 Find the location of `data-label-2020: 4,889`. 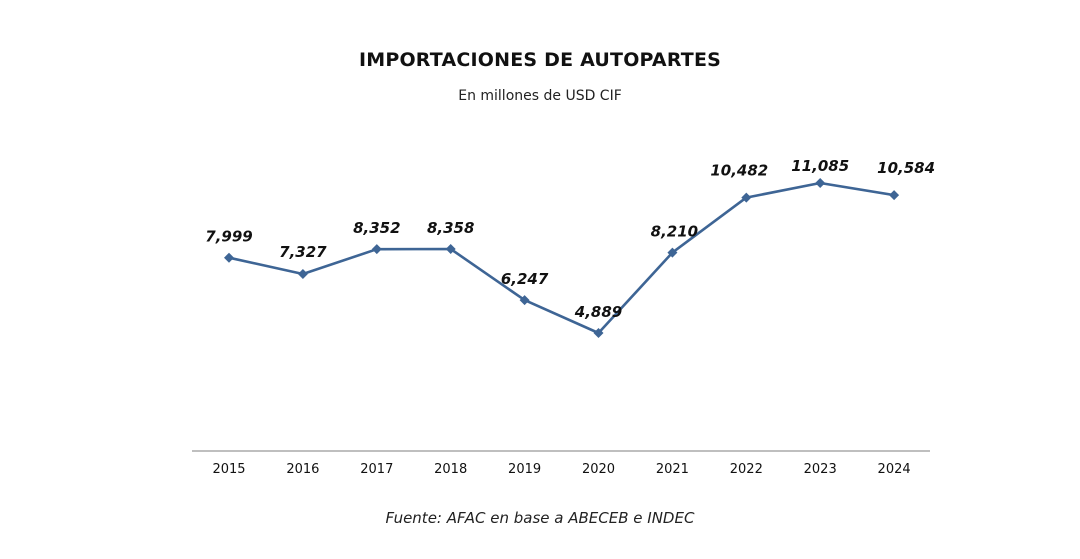

data-label-2020: 4,889 is located at coordinates (598, 312).